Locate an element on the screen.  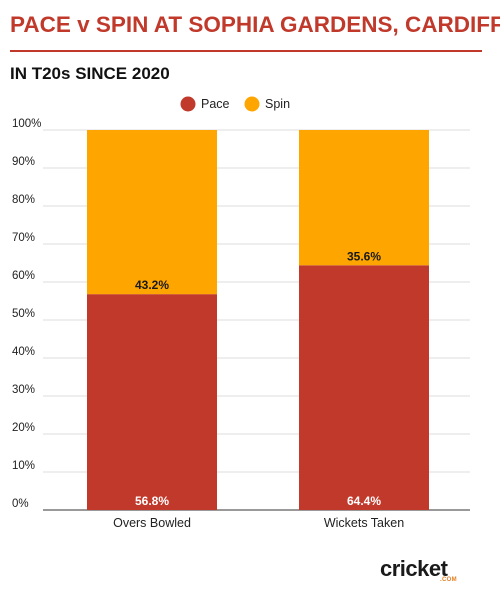
chart-title: PACE v SPIN AT SOPHIA GARDENS, CARDIFF is located at coordinates (255, 24).